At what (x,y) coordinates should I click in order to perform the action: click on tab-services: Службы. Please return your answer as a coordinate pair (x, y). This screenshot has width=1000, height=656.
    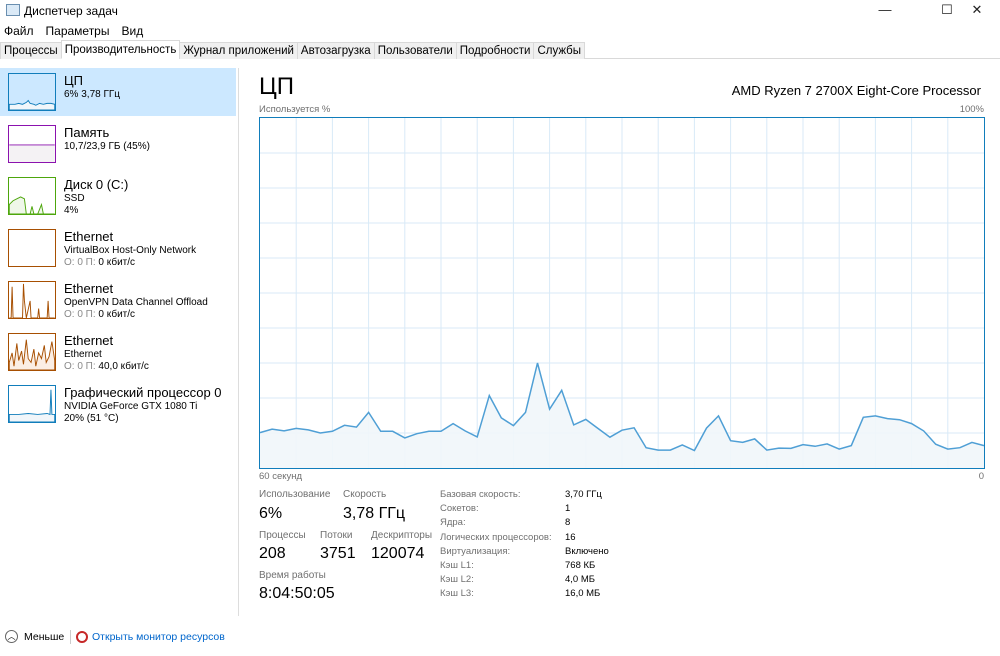
    Looking at the image, I should click on (559, 50).